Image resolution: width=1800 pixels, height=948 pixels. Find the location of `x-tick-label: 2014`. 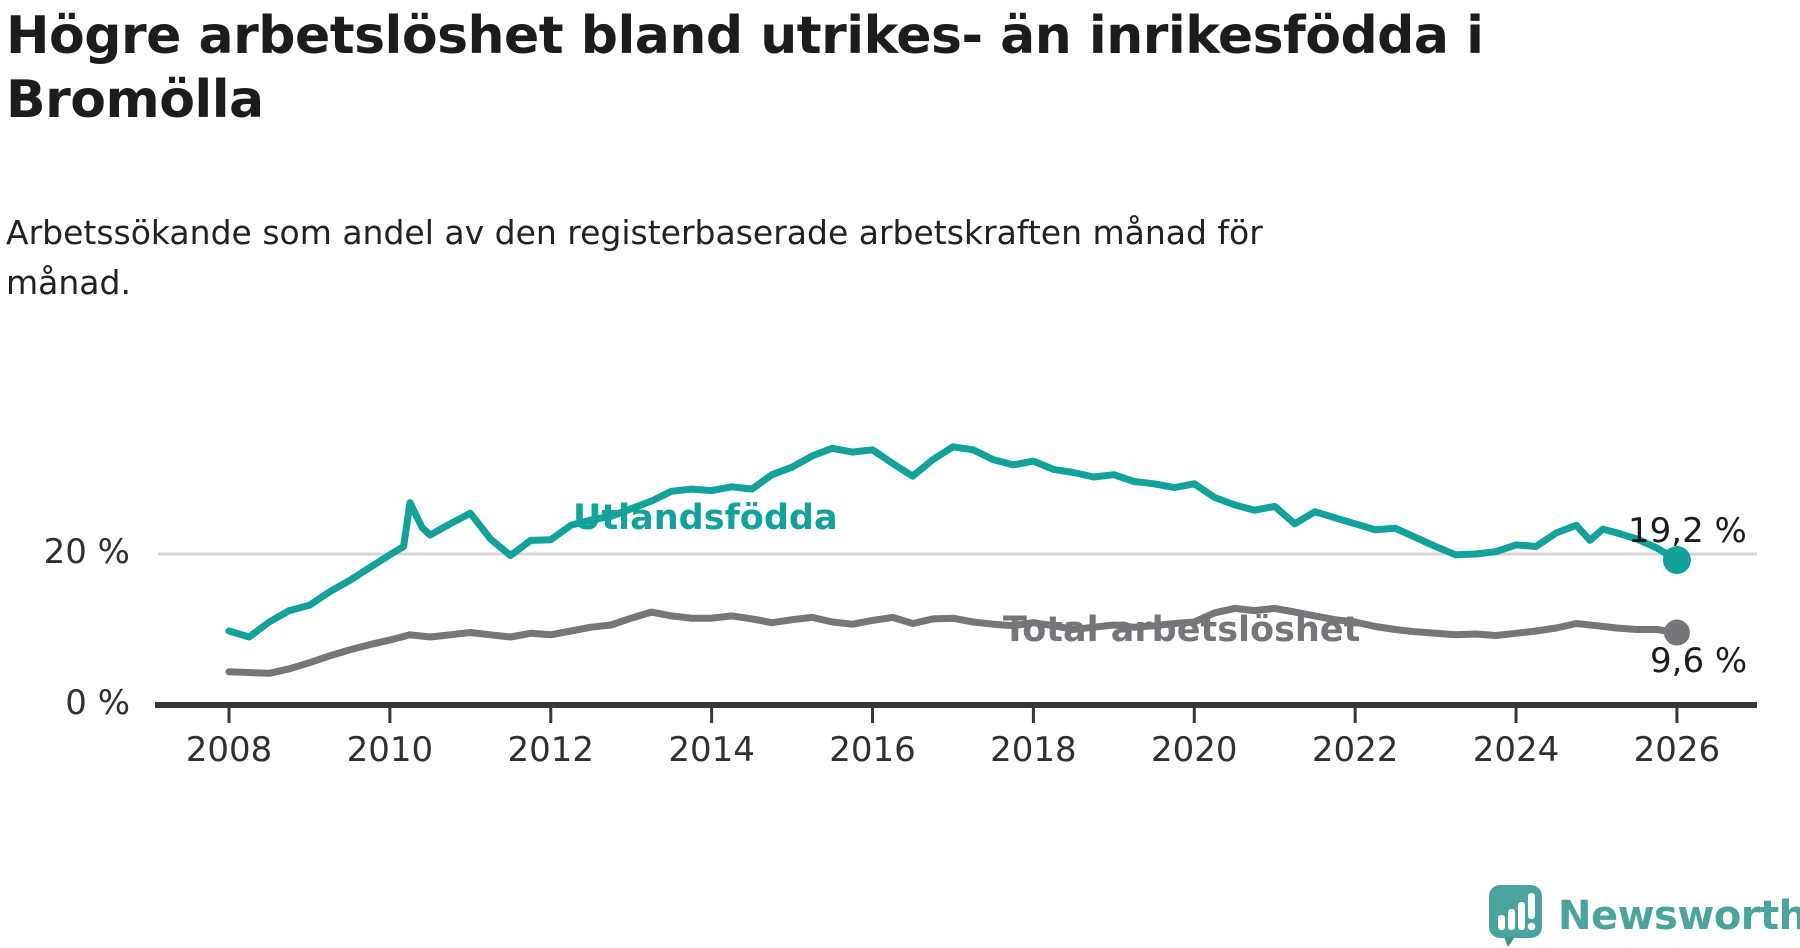

x-tick-label: 2014 is located at coordinates (711, 750).